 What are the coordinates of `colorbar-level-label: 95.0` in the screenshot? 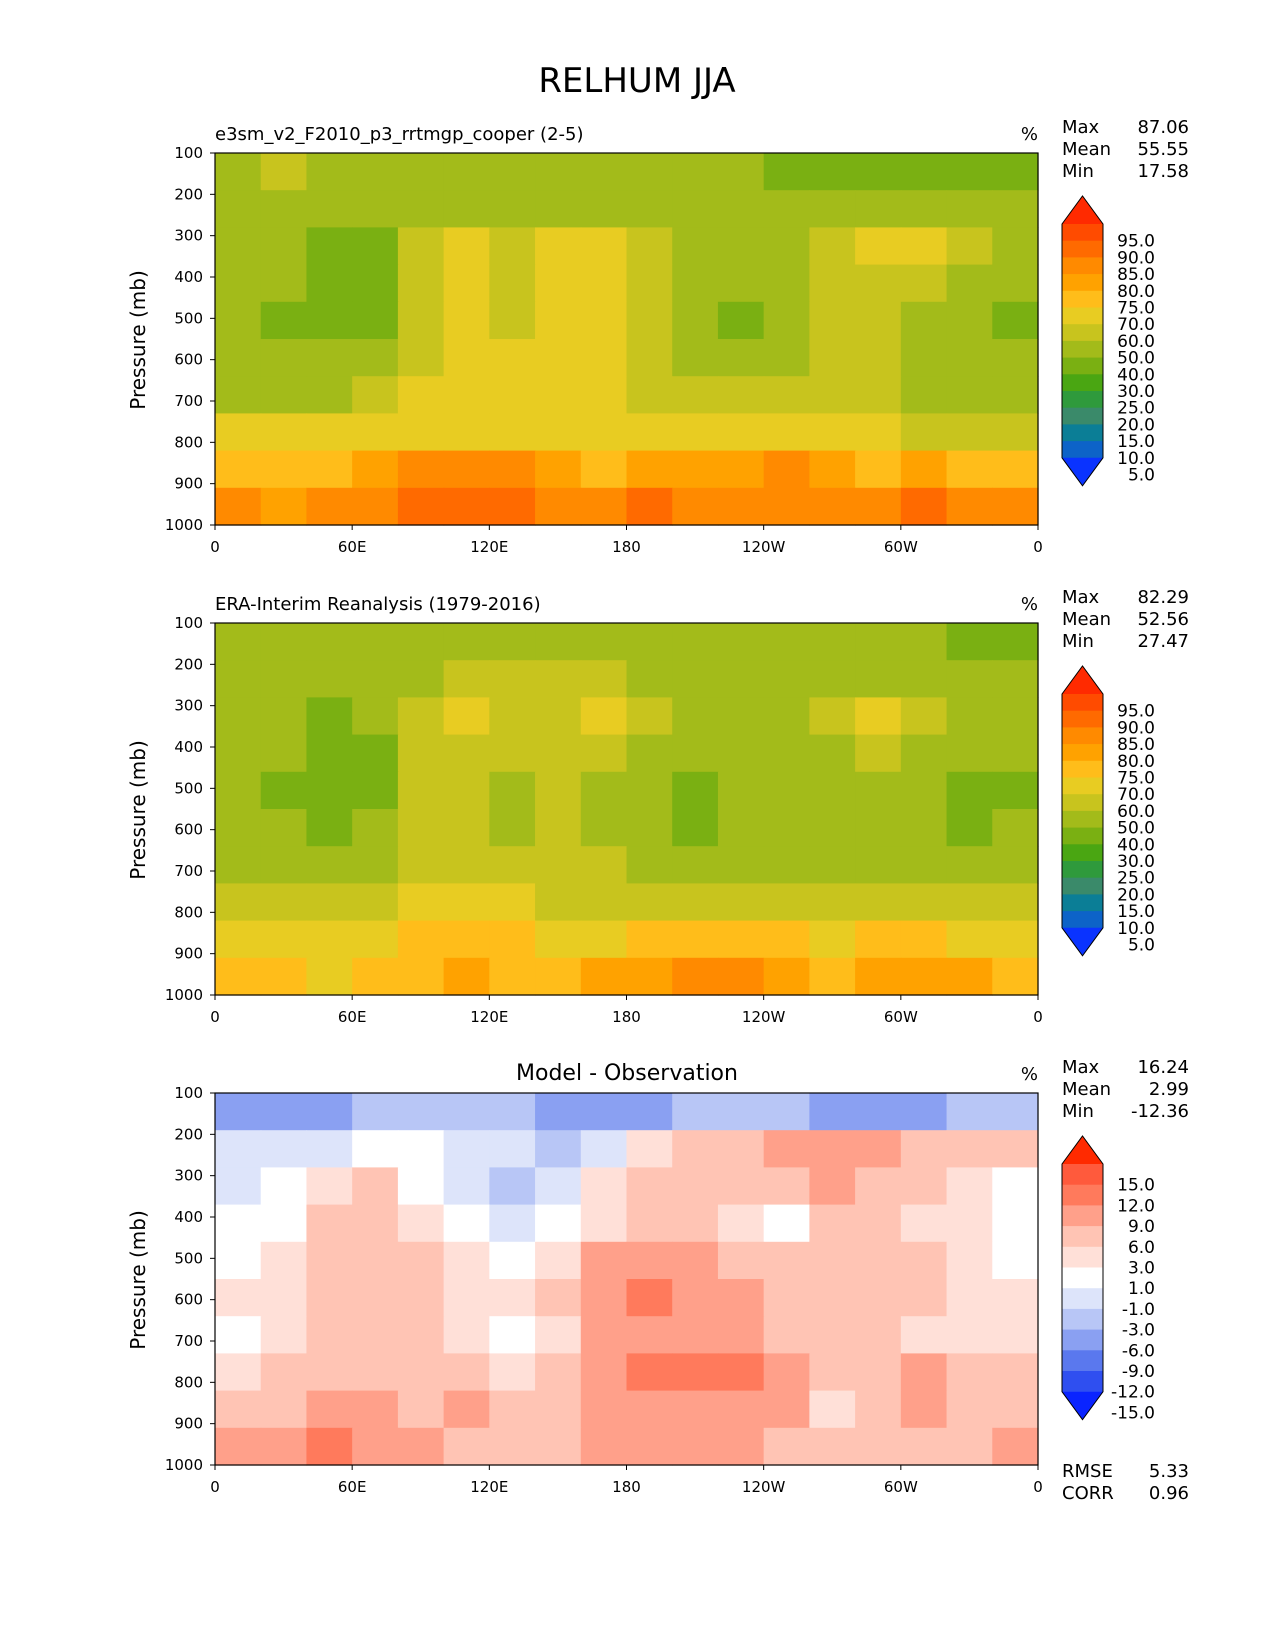 It's located at (1136, 242).